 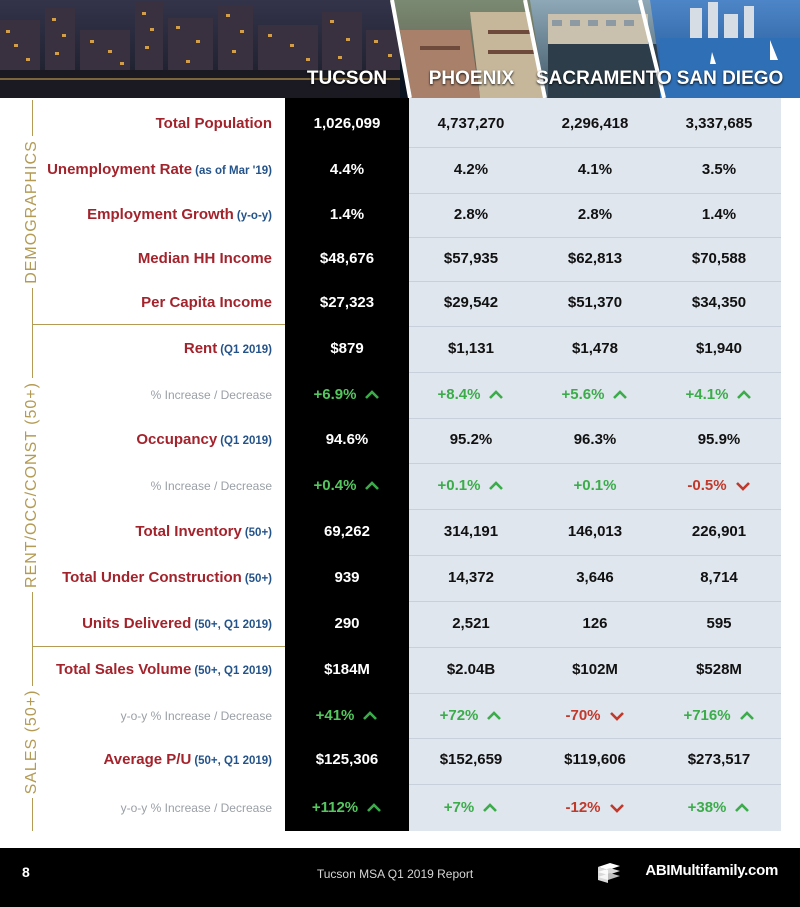 What do you see at coordinates (719, 302) in the screenshot?
I see `table-cell: $34,350` at bounding box center [719, 302].